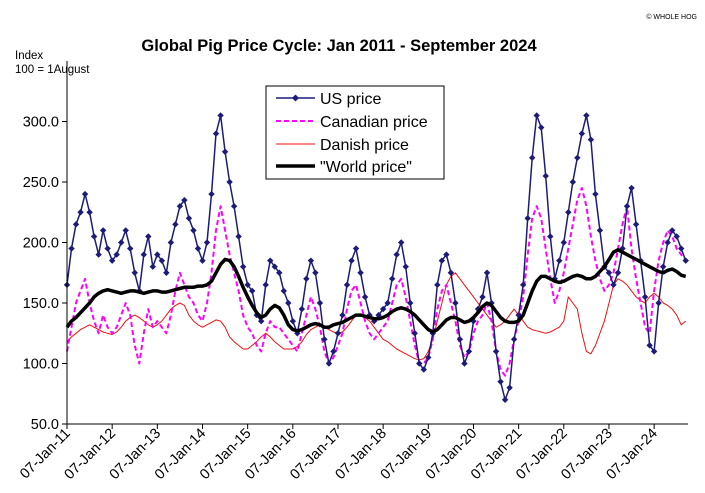  What do you see at coordinates (350, 99) in the screenshot?
I see `legend-label: US price` at bounding box center [350, 99].